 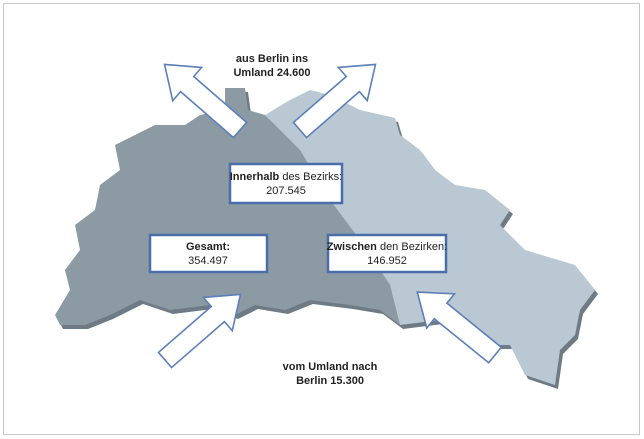 I want to click on inflow-line: vom Umland nach, so click(x=330, y=367).